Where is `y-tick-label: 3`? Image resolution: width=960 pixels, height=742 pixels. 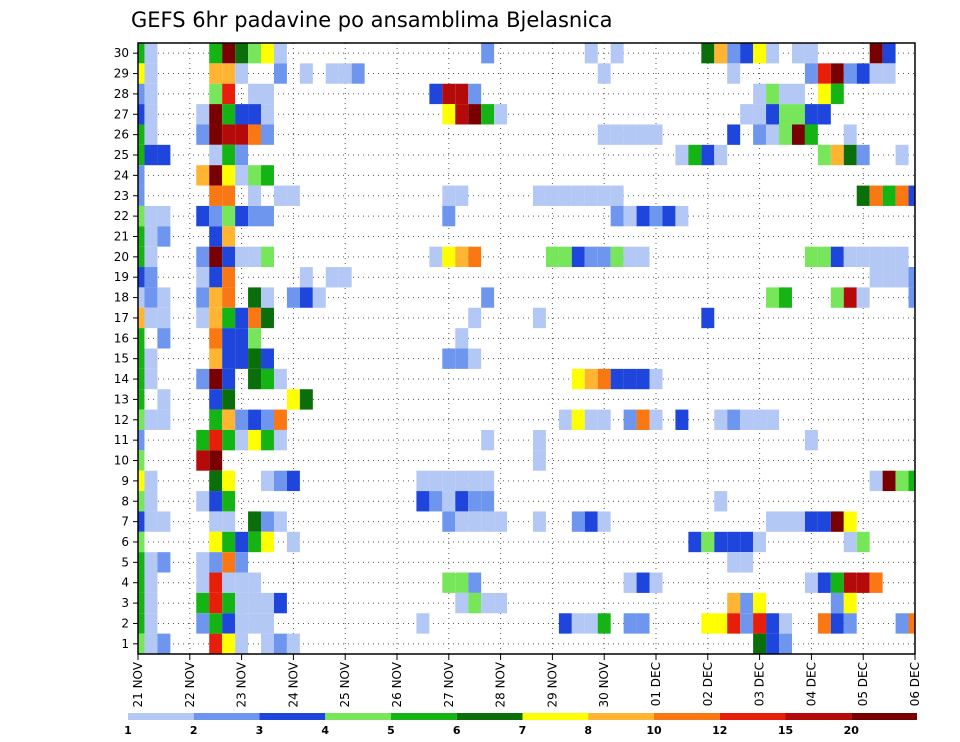
y-tick-label: 3 is located at coordinates (125, 603).